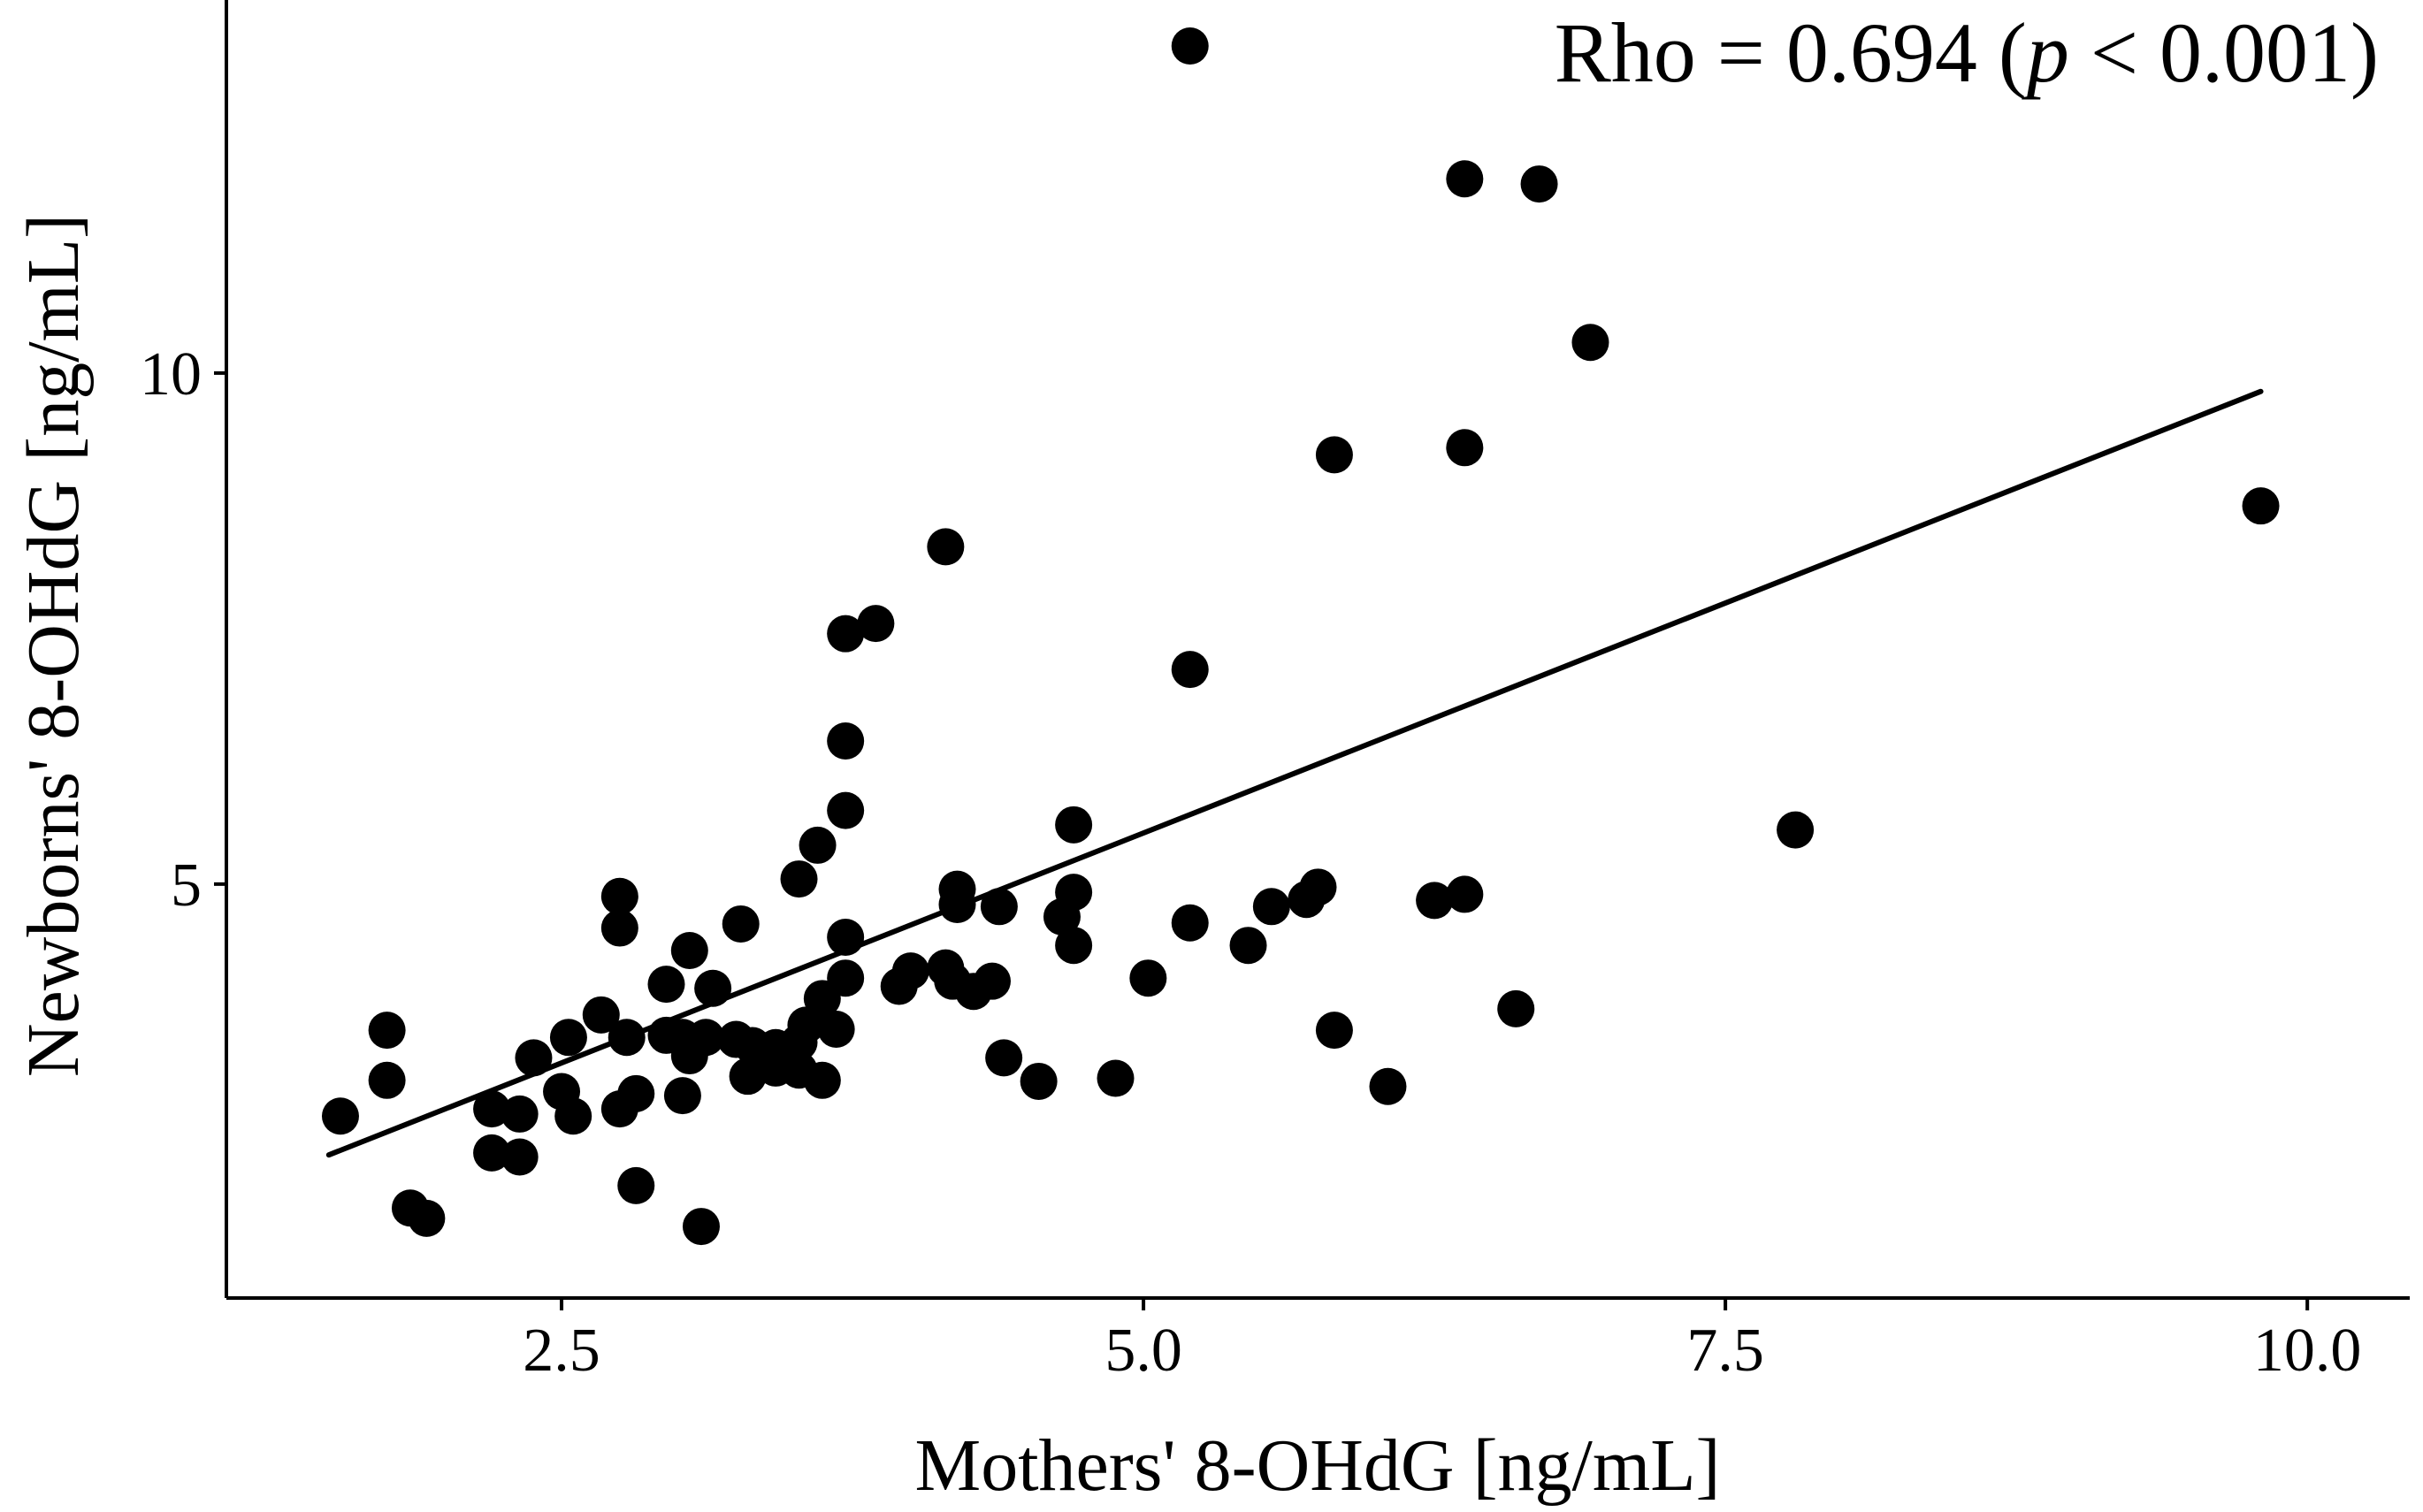 The image size is (2423, 1512). What do you see at coordinates (1318, 1465) in the screenshot?
I see `x-axis-label: Mothers' 8-OHdG [ng/mL]` at bounding box center [1318, 1465].